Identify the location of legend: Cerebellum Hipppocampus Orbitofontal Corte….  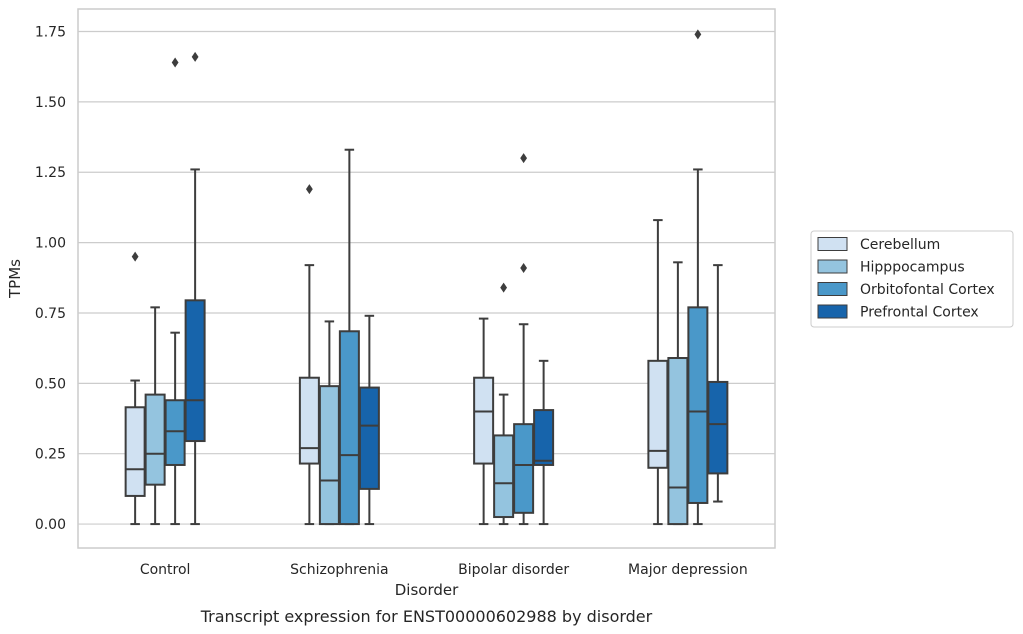
(912, 279).